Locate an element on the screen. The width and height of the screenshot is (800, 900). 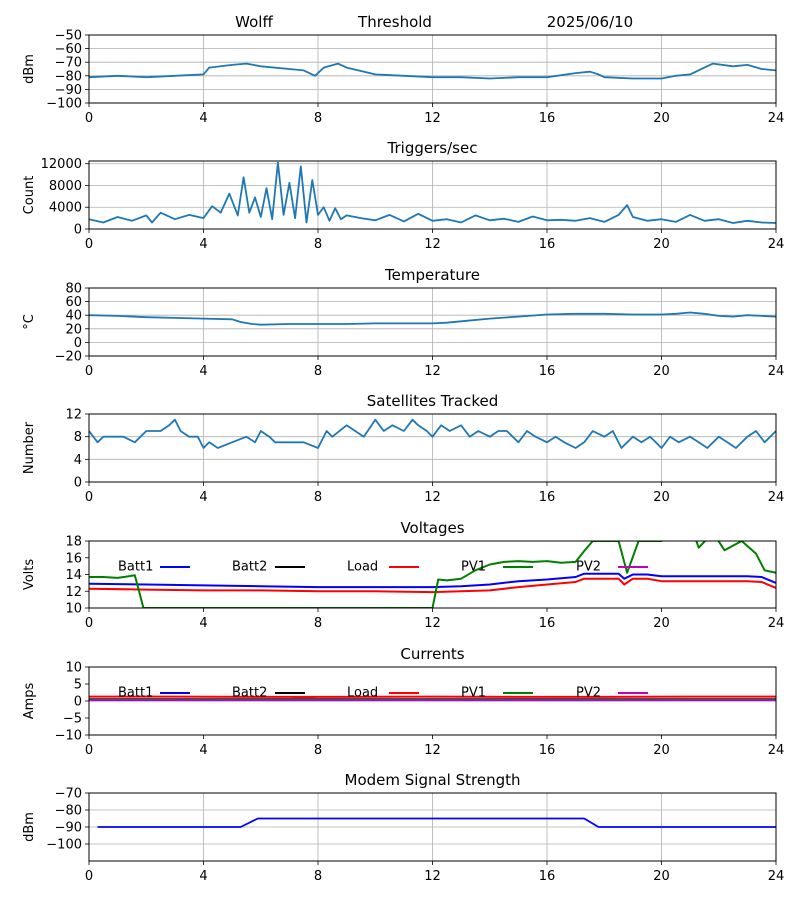
y-axis-label: Count is located at coordinates (29, 195).